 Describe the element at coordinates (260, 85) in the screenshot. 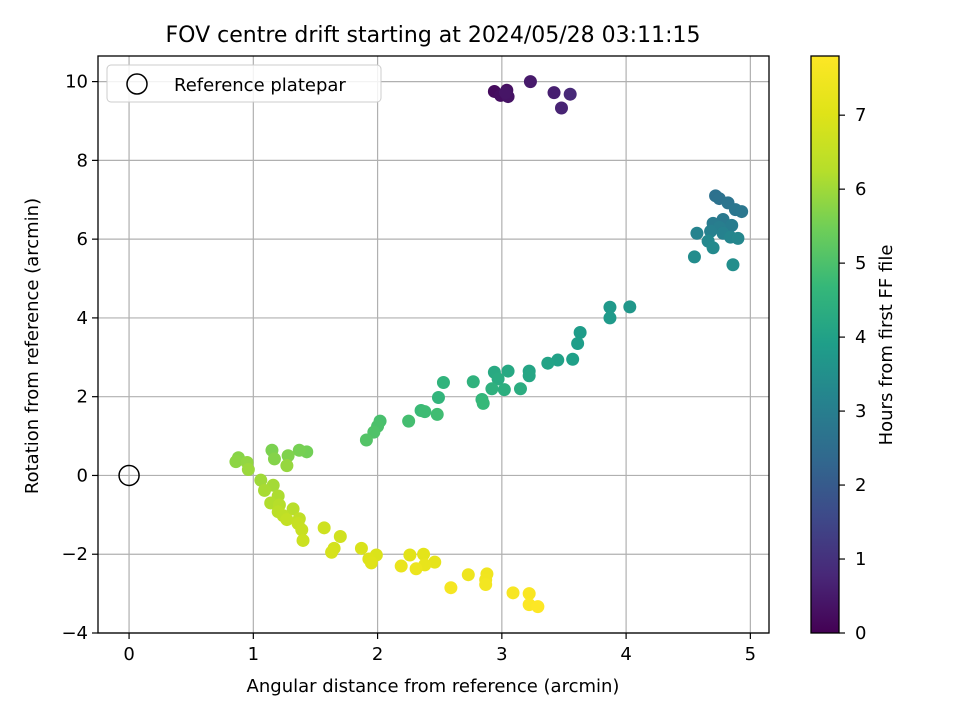

I see `legend-entry-label: Reference platepar` at that location.